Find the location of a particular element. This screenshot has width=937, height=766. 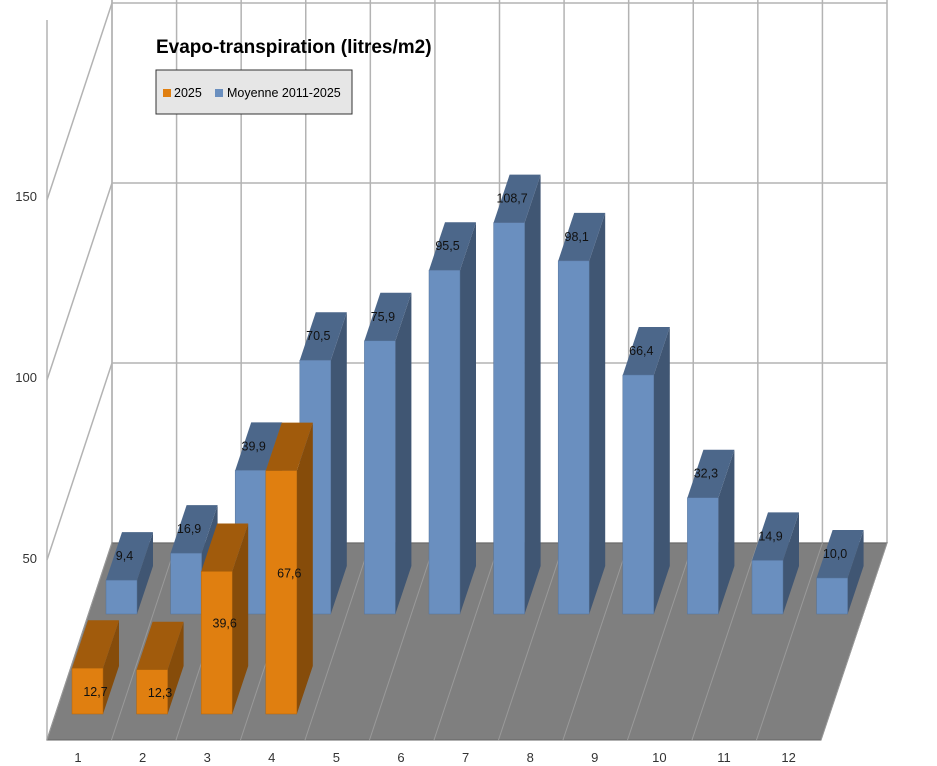

x-tick-label: 7 is located at coordinates (465, 757).